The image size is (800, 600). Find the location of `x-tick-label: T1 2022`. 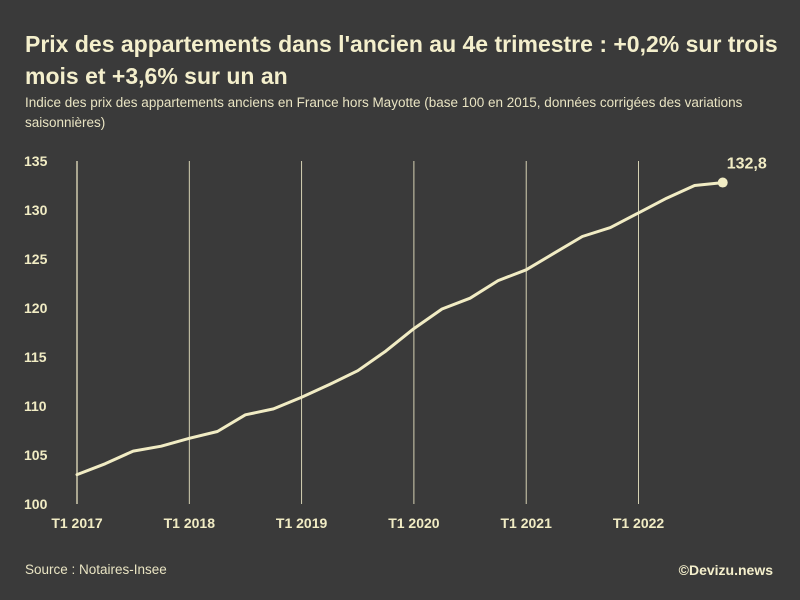

x-tick-label: T1 2022 is located at coordinates (639, 523).